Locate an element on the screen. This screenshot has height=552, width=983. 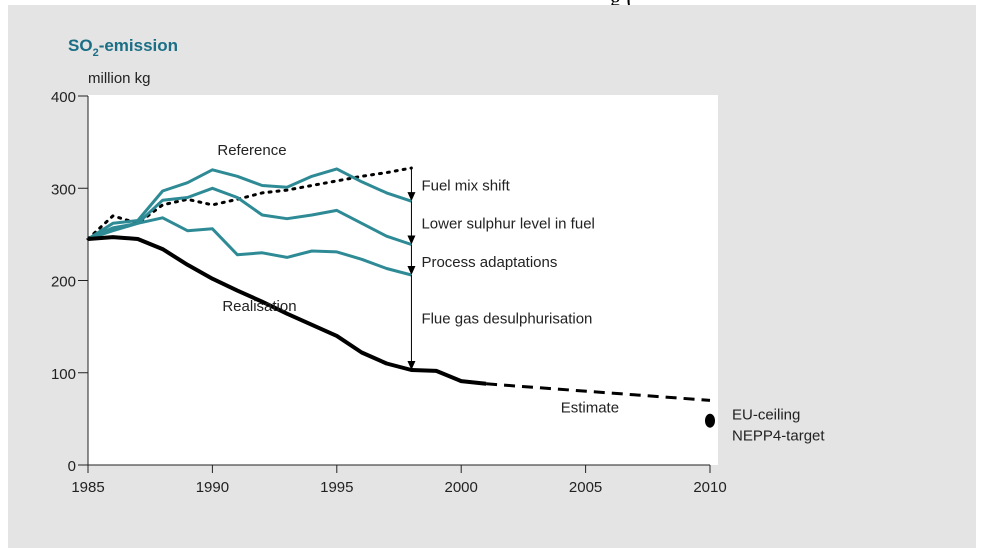
target-point is located at coordinates (710, 420).